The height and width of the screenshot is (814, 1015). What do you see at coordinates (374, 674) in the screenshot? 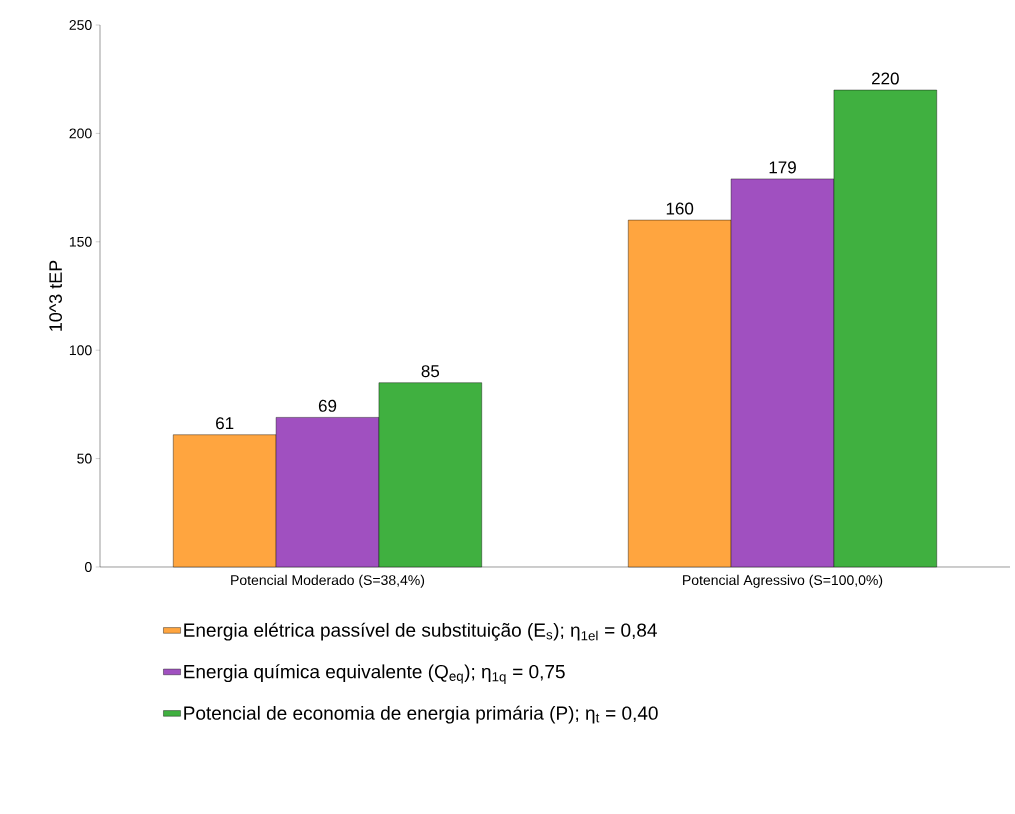
I see `legend-label: Energia química equivalente (Q$_{eq}$); η$_{1q}$ = 0,75` at bounding box center [374, 674].